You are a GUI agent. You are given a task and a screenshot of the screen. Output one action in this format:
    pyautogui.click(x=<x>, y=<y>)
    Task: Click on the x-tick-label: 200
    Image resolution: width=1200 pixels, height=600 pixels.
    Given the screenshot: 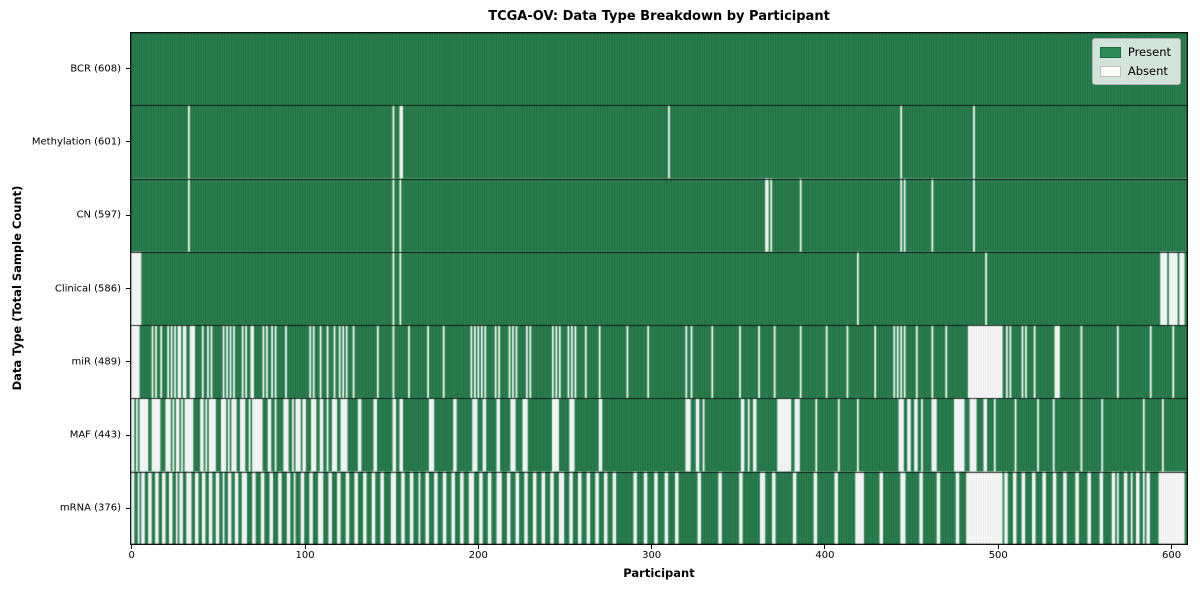 What is the action you would take?
    pyautogui.click(x=478, y=555)
    